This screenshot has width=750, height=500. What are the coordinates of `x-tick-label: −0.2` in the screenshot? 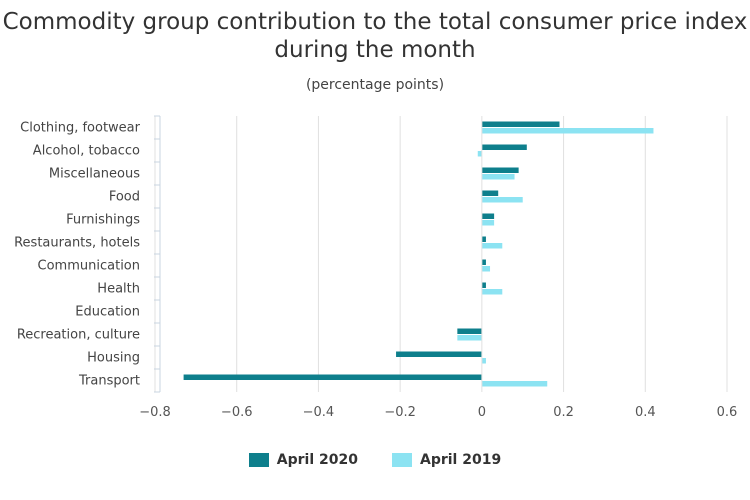 It's located at (400, 412).